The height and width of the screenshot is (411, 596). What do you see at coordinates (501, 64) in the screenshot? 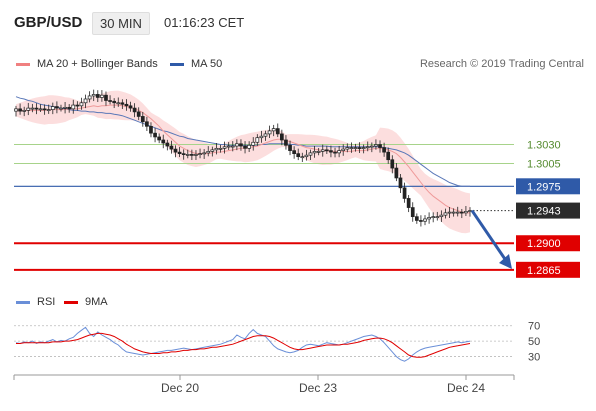
I see `credit-label: Research © 2019 Trading Central` at bounding box center [501, 64].